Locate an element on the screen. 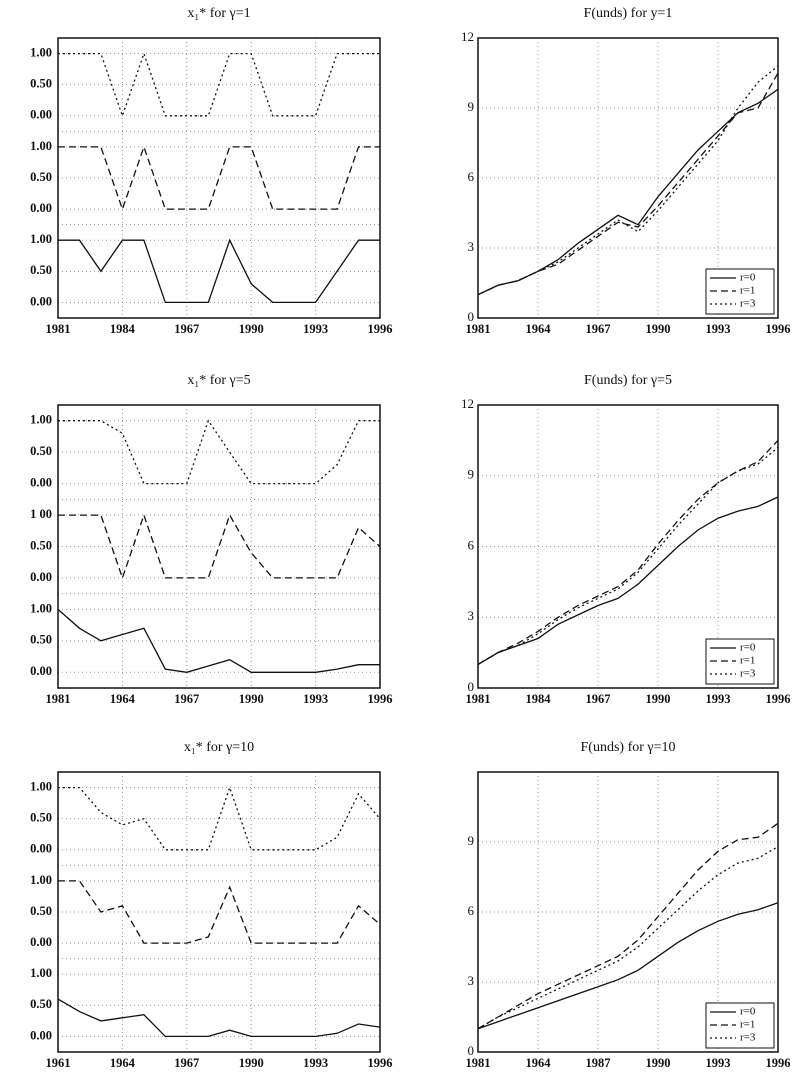 This screenshot has height=1074, width=793. chart-title: F(unds) for γ=10 is located at coordinates (628, 747).